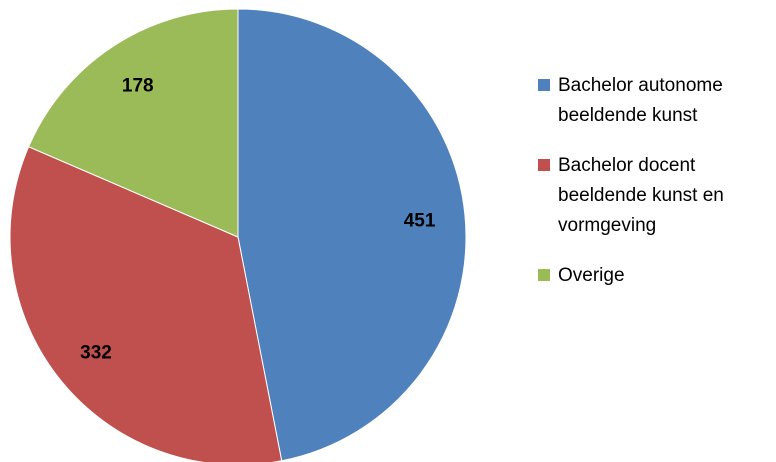 Image resolution: width=776 pixels, height=462 pixels. Describe the element at coordinates (627, 165) in the screenshot. I see `legend-label-2-line-1: Bachelor docent` at that location.